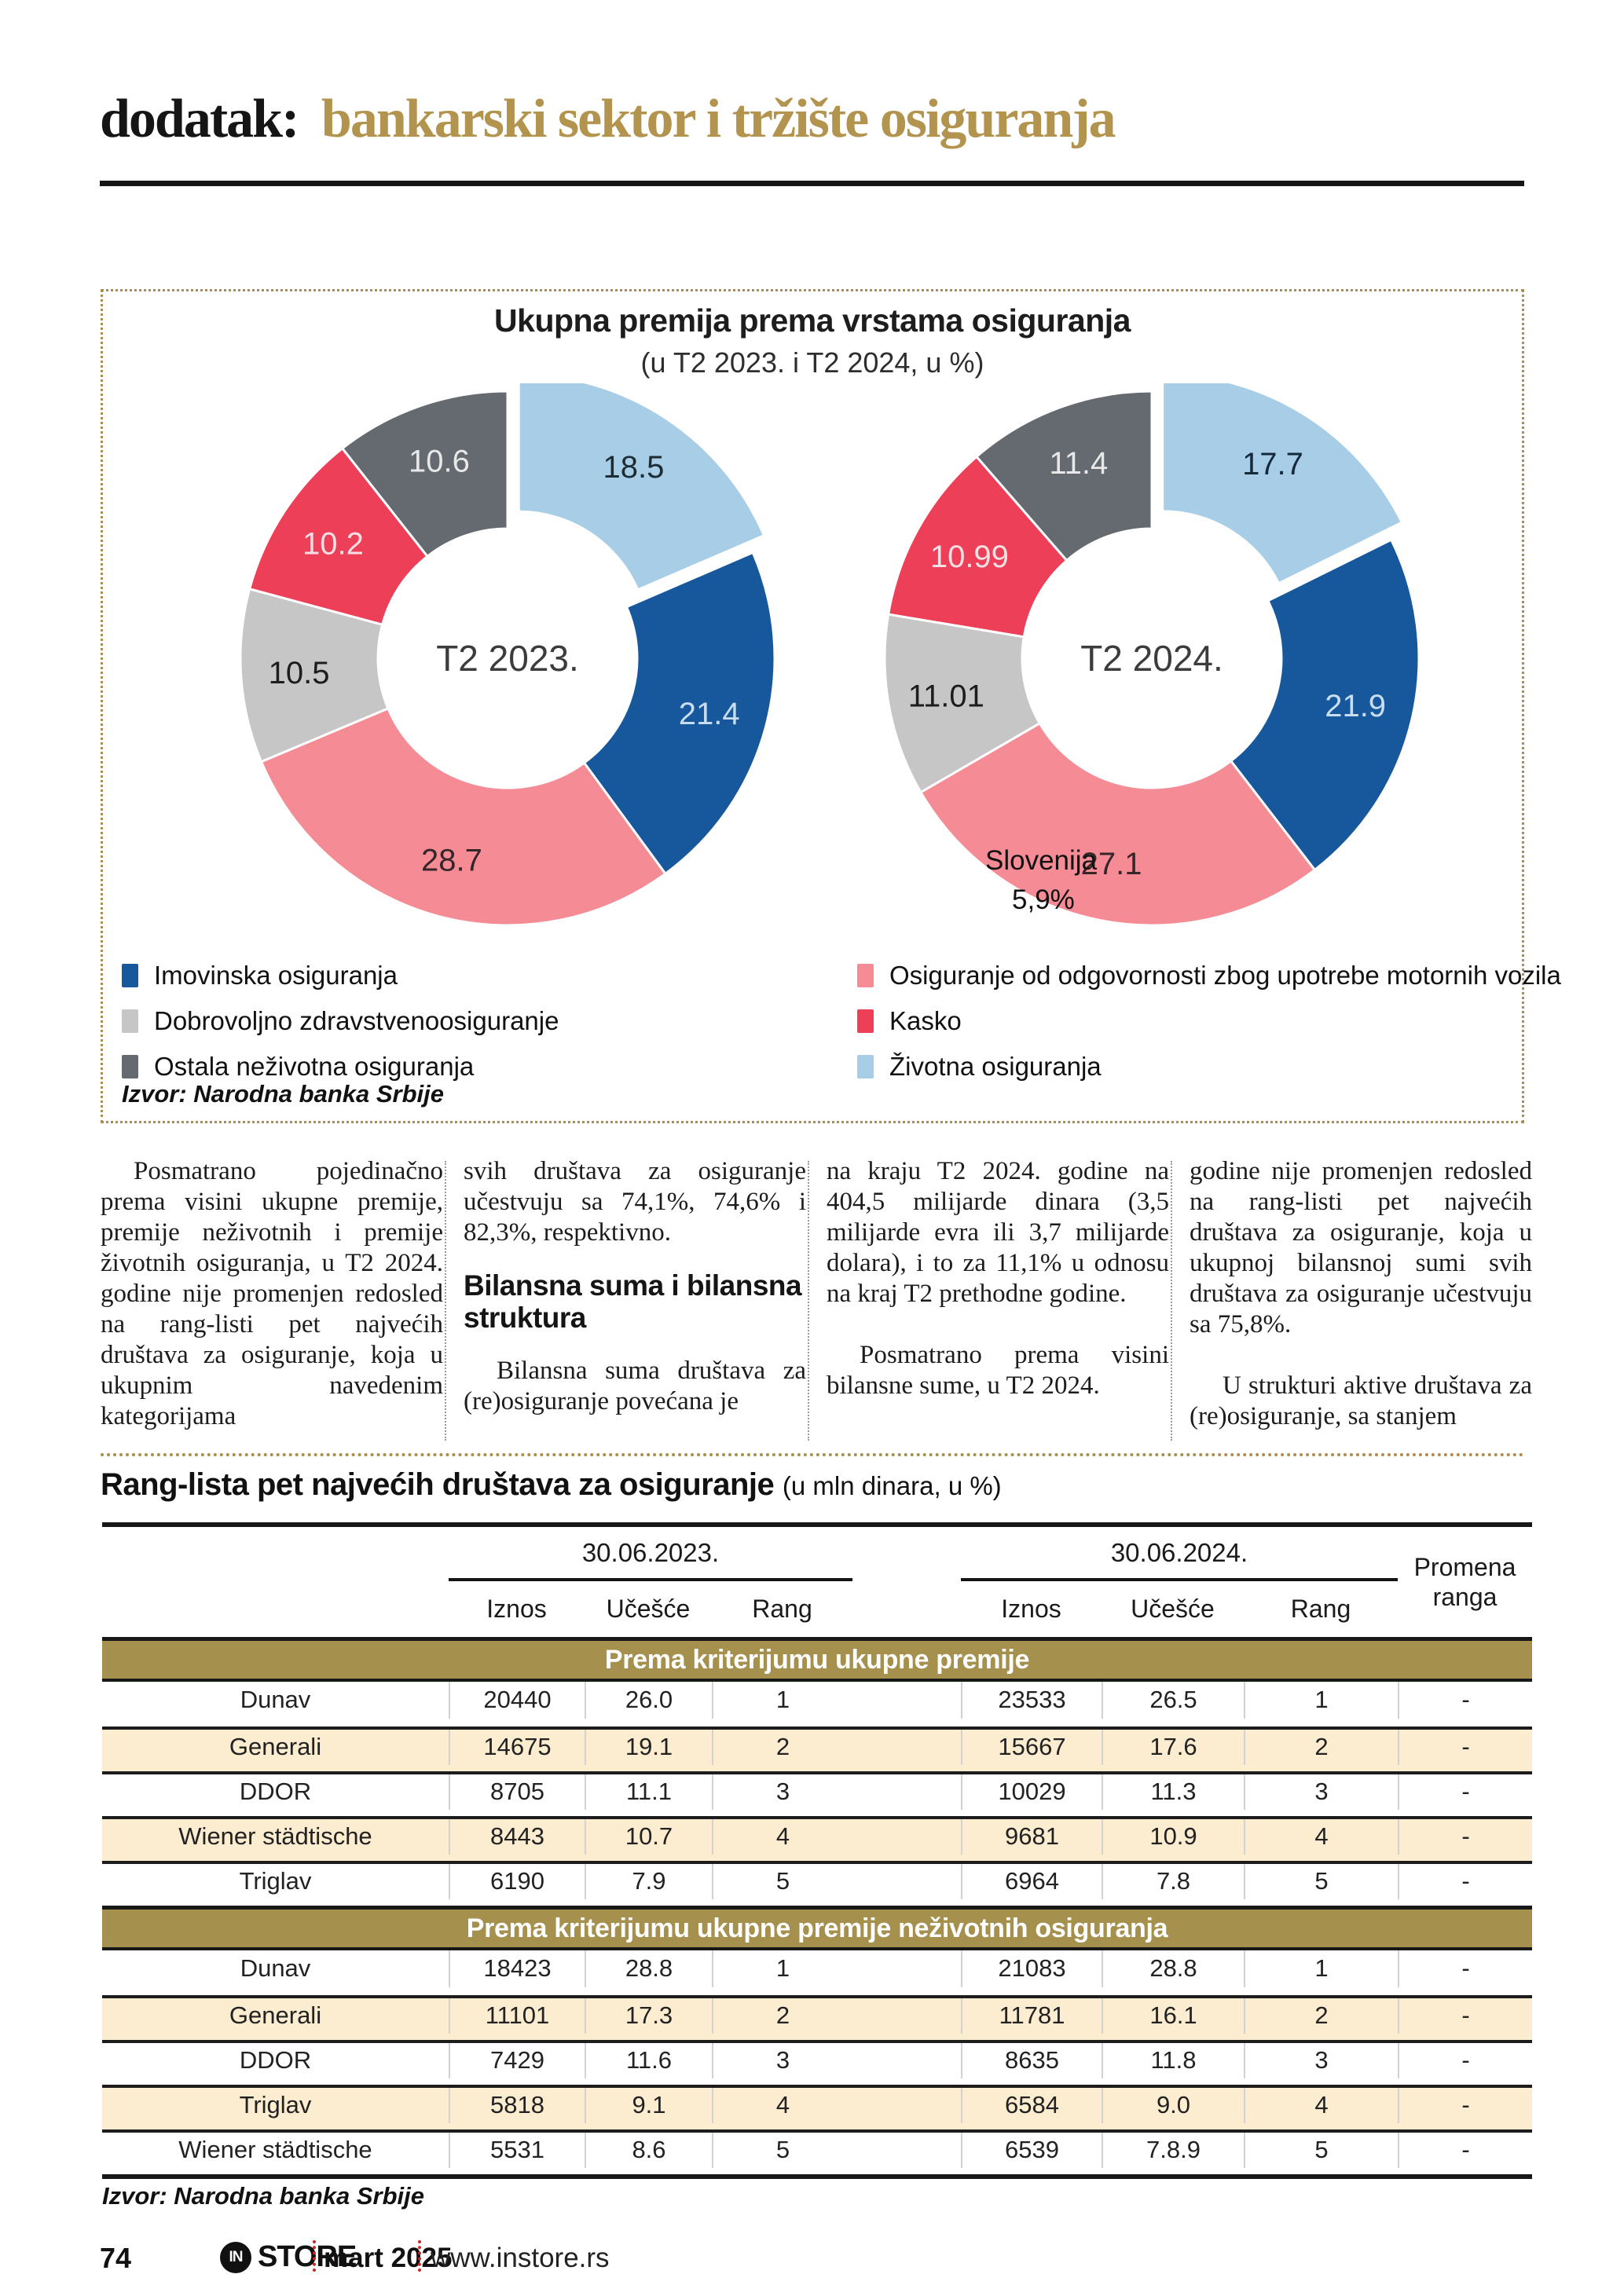 The width and height of the screenshot is (1624, 2296). What do you see at coordinates (649, 2150) in the screenshot?
I see `table-cell: 8.6` at bounding box center [649, 2150].